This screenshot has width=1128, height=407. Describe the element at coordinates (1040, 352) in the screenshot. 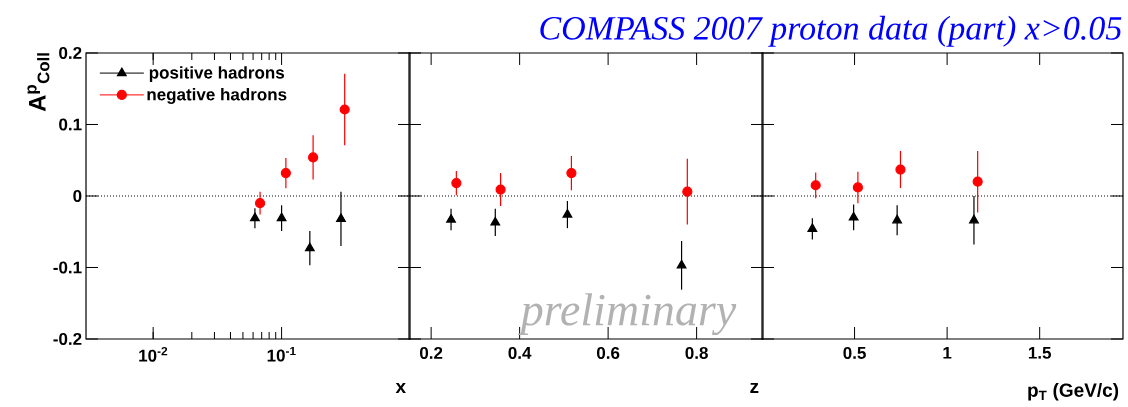

I see `x-tick-label: 1.5` at that location.